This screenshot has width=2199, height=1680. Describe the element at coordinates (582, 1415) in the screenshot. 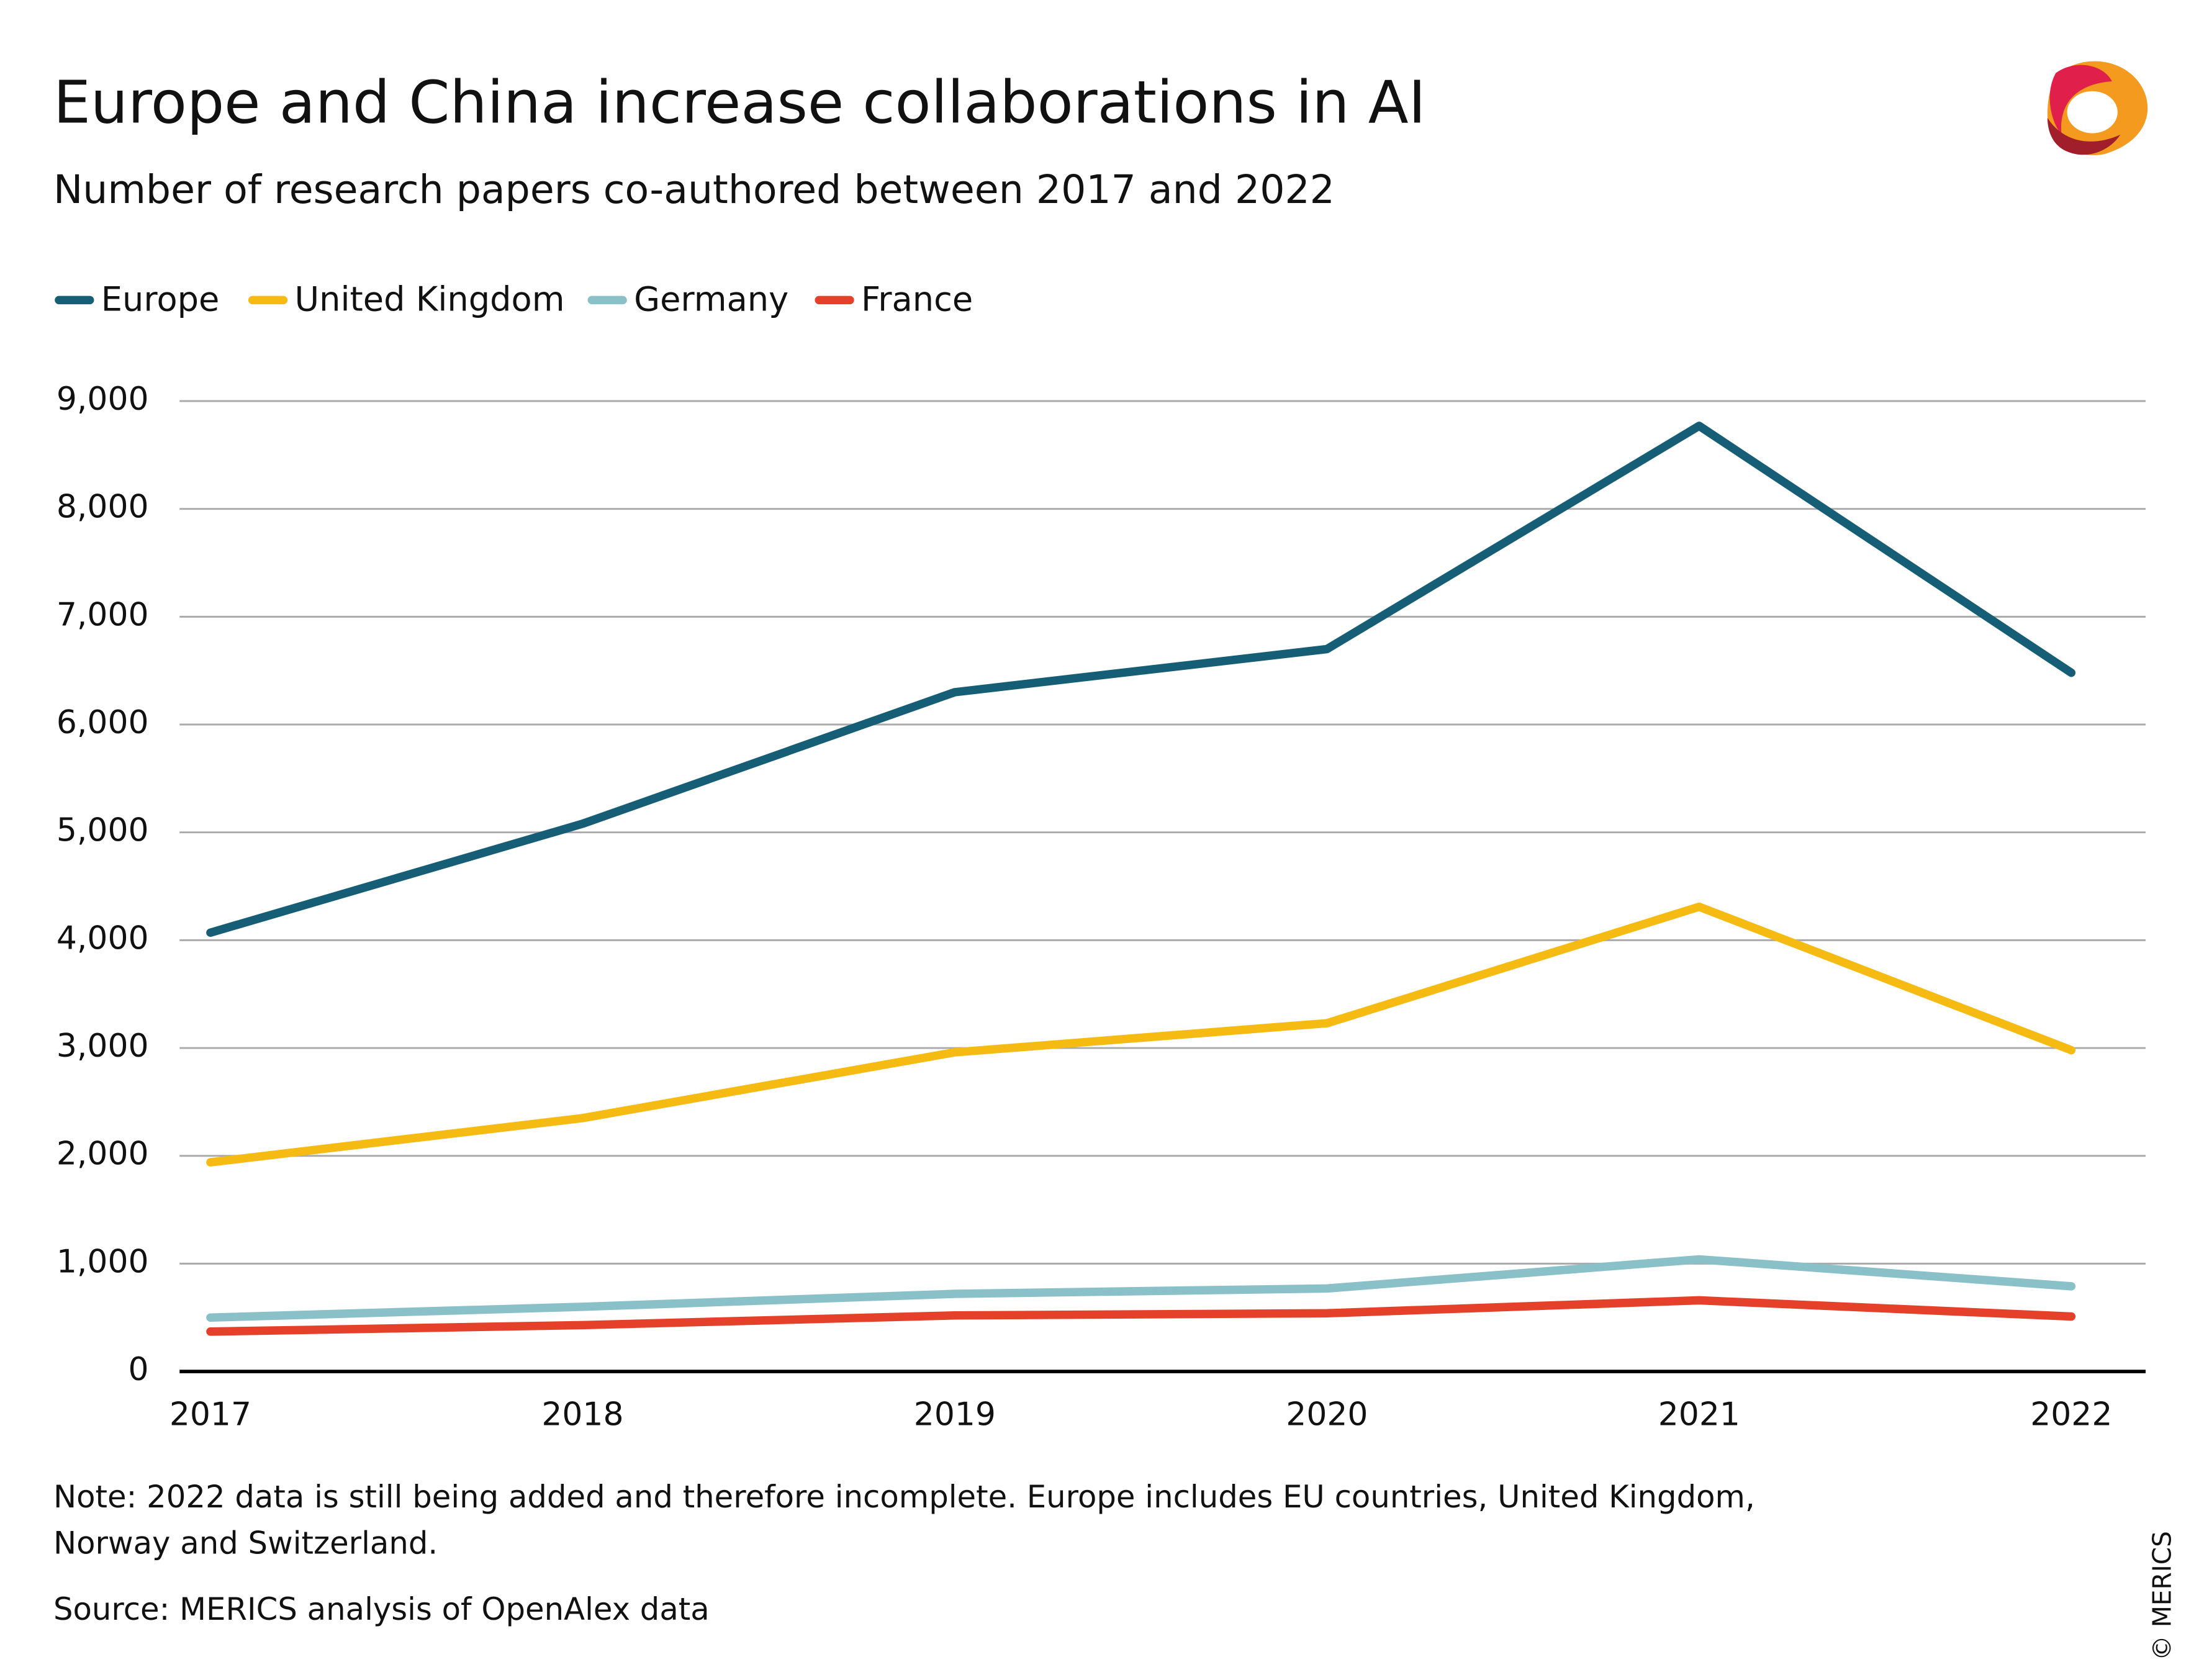

I see `x-tick-label: 2018` at that location.